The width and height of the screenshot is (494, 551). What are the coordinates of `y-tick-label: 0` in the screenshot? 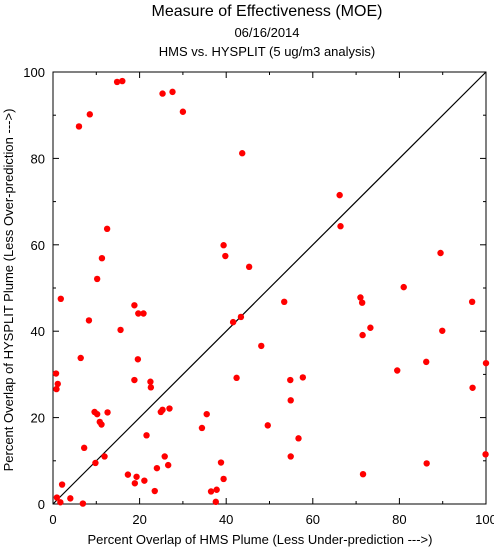 It's located at (41, 504).